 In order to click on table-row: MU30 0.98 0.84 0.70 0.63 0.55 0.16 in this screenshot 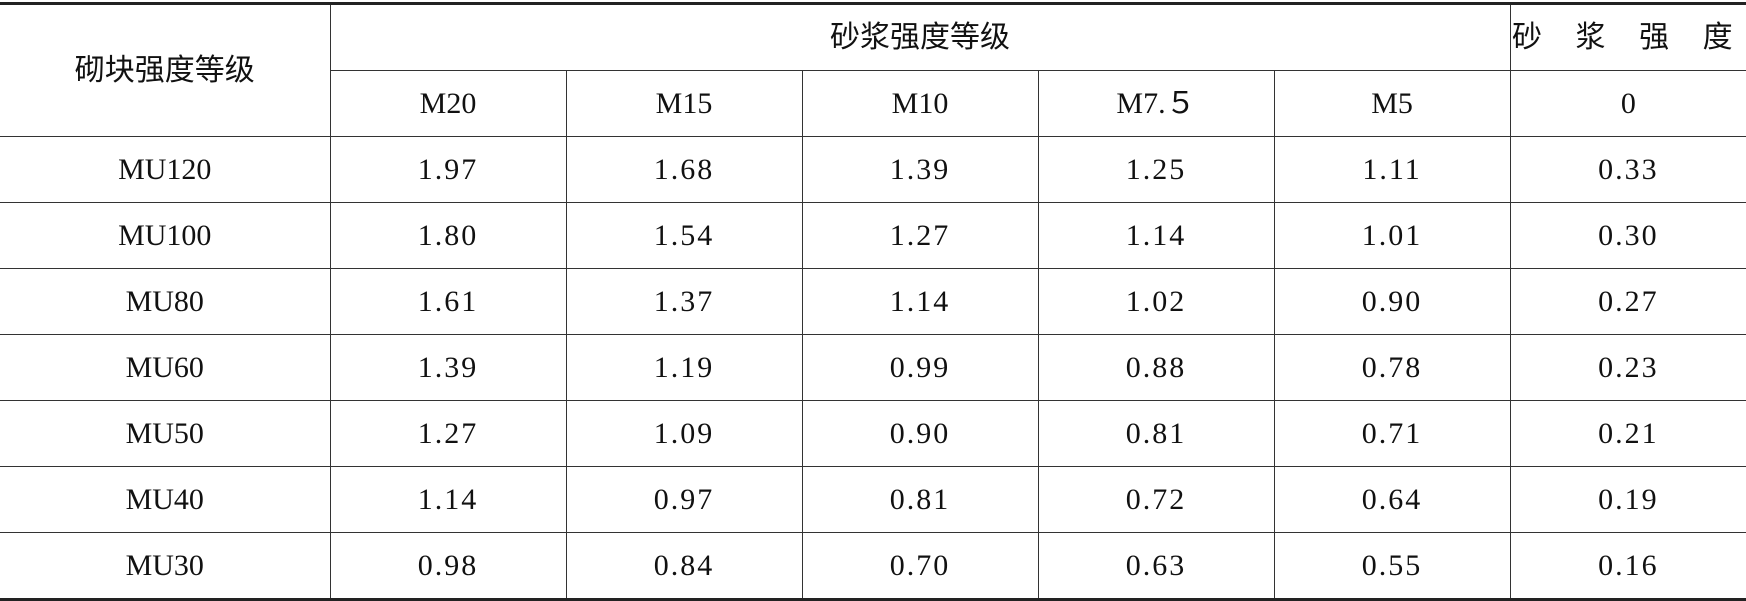, I will do `click(873, 566)`.